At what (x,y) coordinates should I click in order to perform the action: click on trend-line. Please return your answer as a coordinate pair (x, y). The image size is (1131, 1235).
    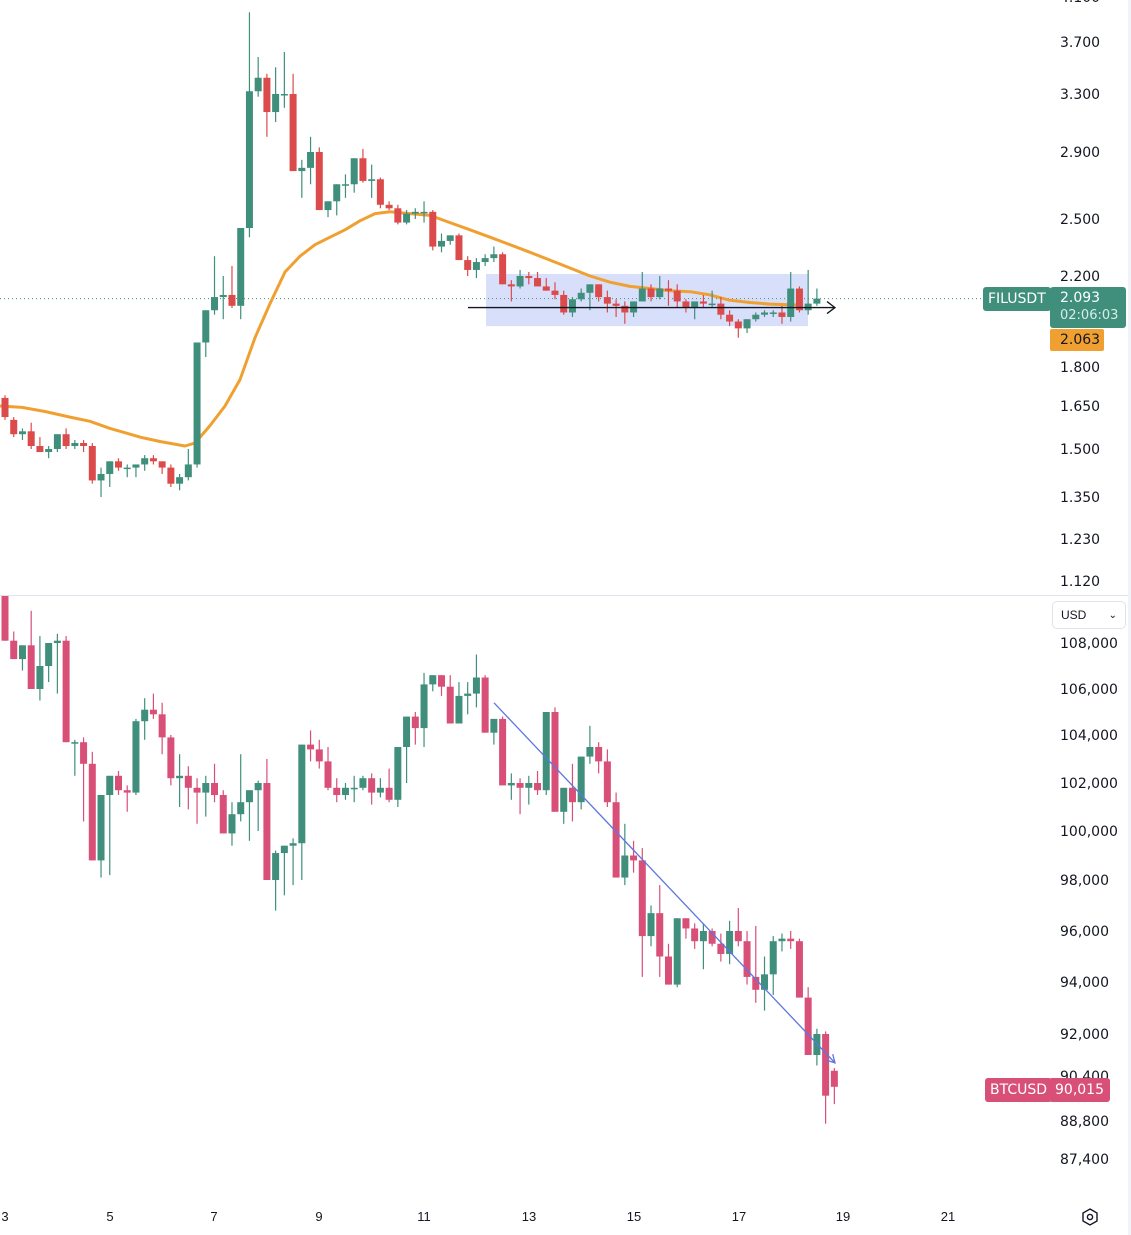
    Looking at the image, I should click on (664, 883).